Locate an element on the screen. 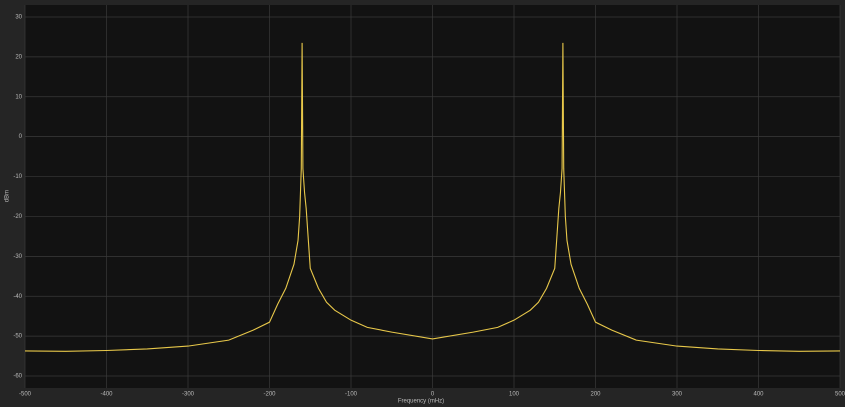  y-axis-label: dBm is located at coordinates (8, 196).